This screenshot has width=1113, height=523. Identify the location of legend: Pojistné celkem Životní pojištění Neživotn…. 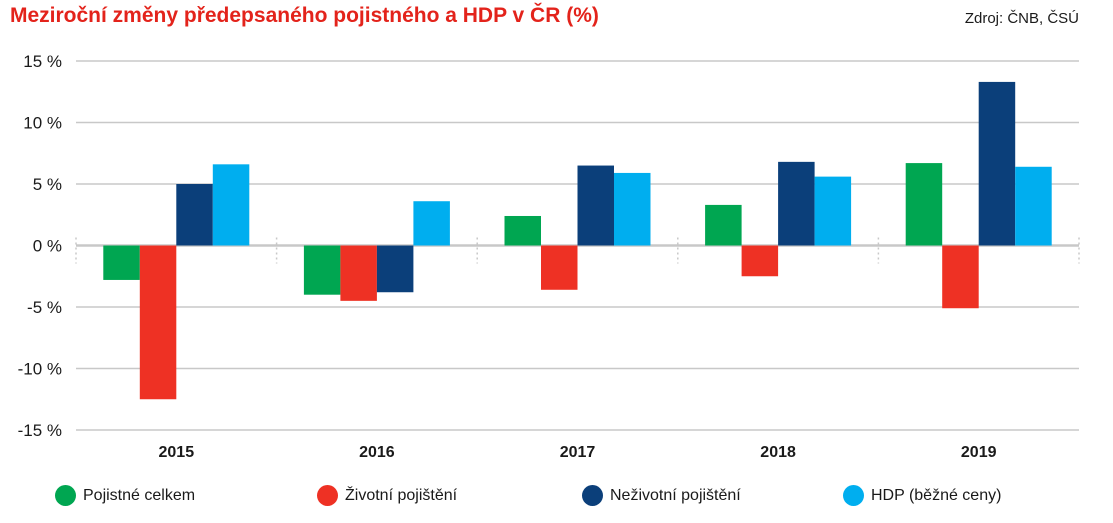
(556, 498).